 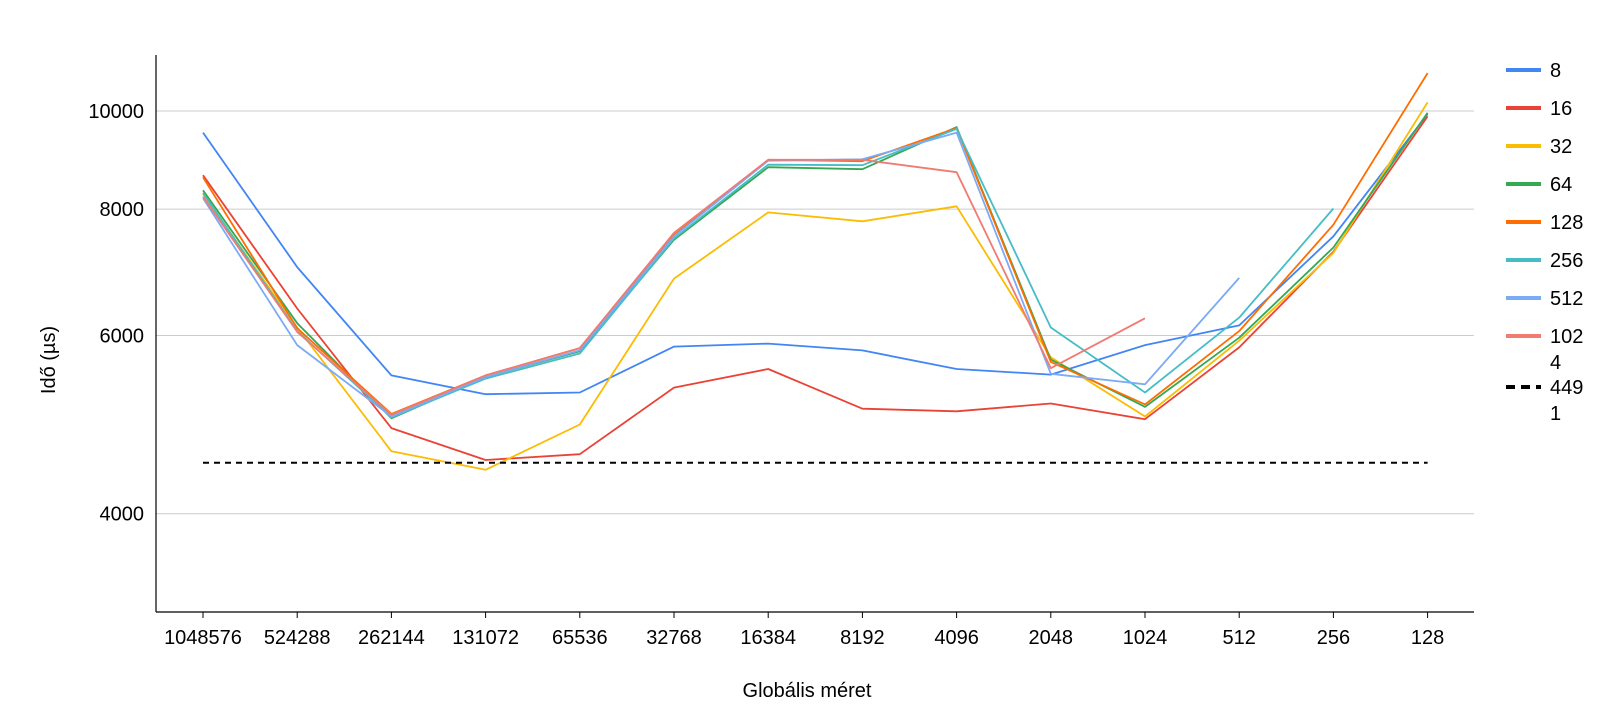 What do you see at coordinates (1051, 638) in the screenshot?
I see `x-tick-label: 2048` at bounding box center [1051, 638].